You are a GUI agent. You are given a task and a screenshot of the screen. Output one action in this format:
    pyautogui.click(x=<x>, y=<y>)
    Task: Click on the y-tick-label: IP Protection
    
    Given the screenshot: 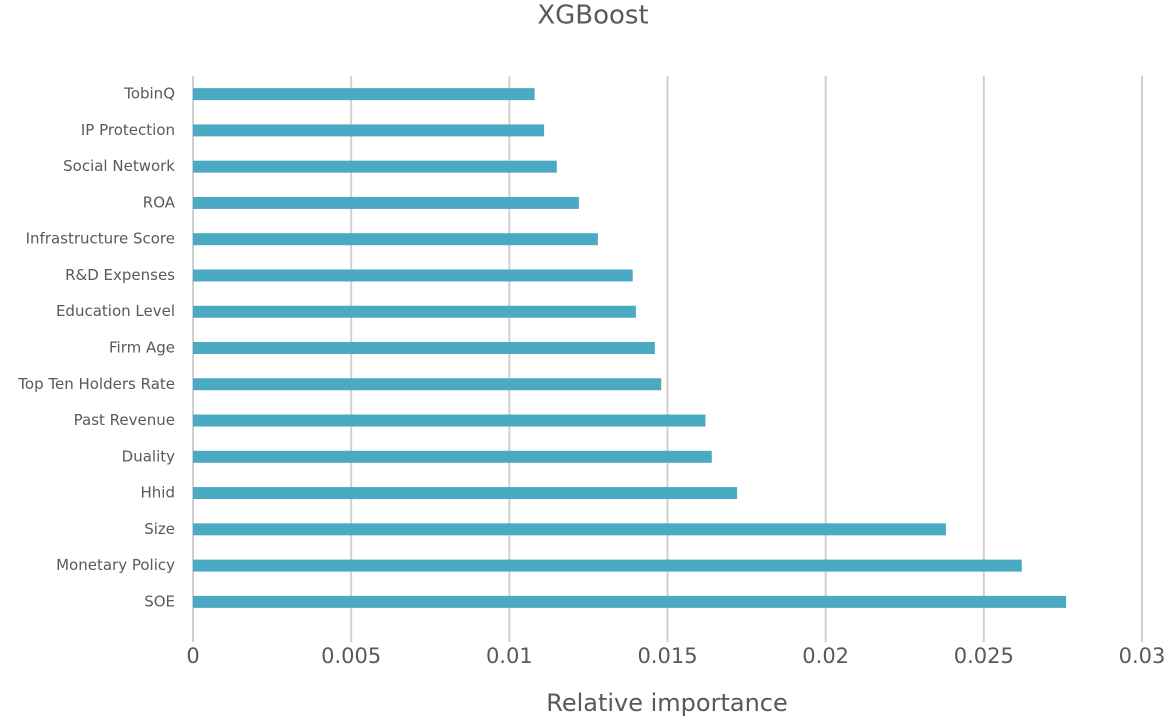 What is the action you would take?
    pyautogui.click(x=128, y=130)
    